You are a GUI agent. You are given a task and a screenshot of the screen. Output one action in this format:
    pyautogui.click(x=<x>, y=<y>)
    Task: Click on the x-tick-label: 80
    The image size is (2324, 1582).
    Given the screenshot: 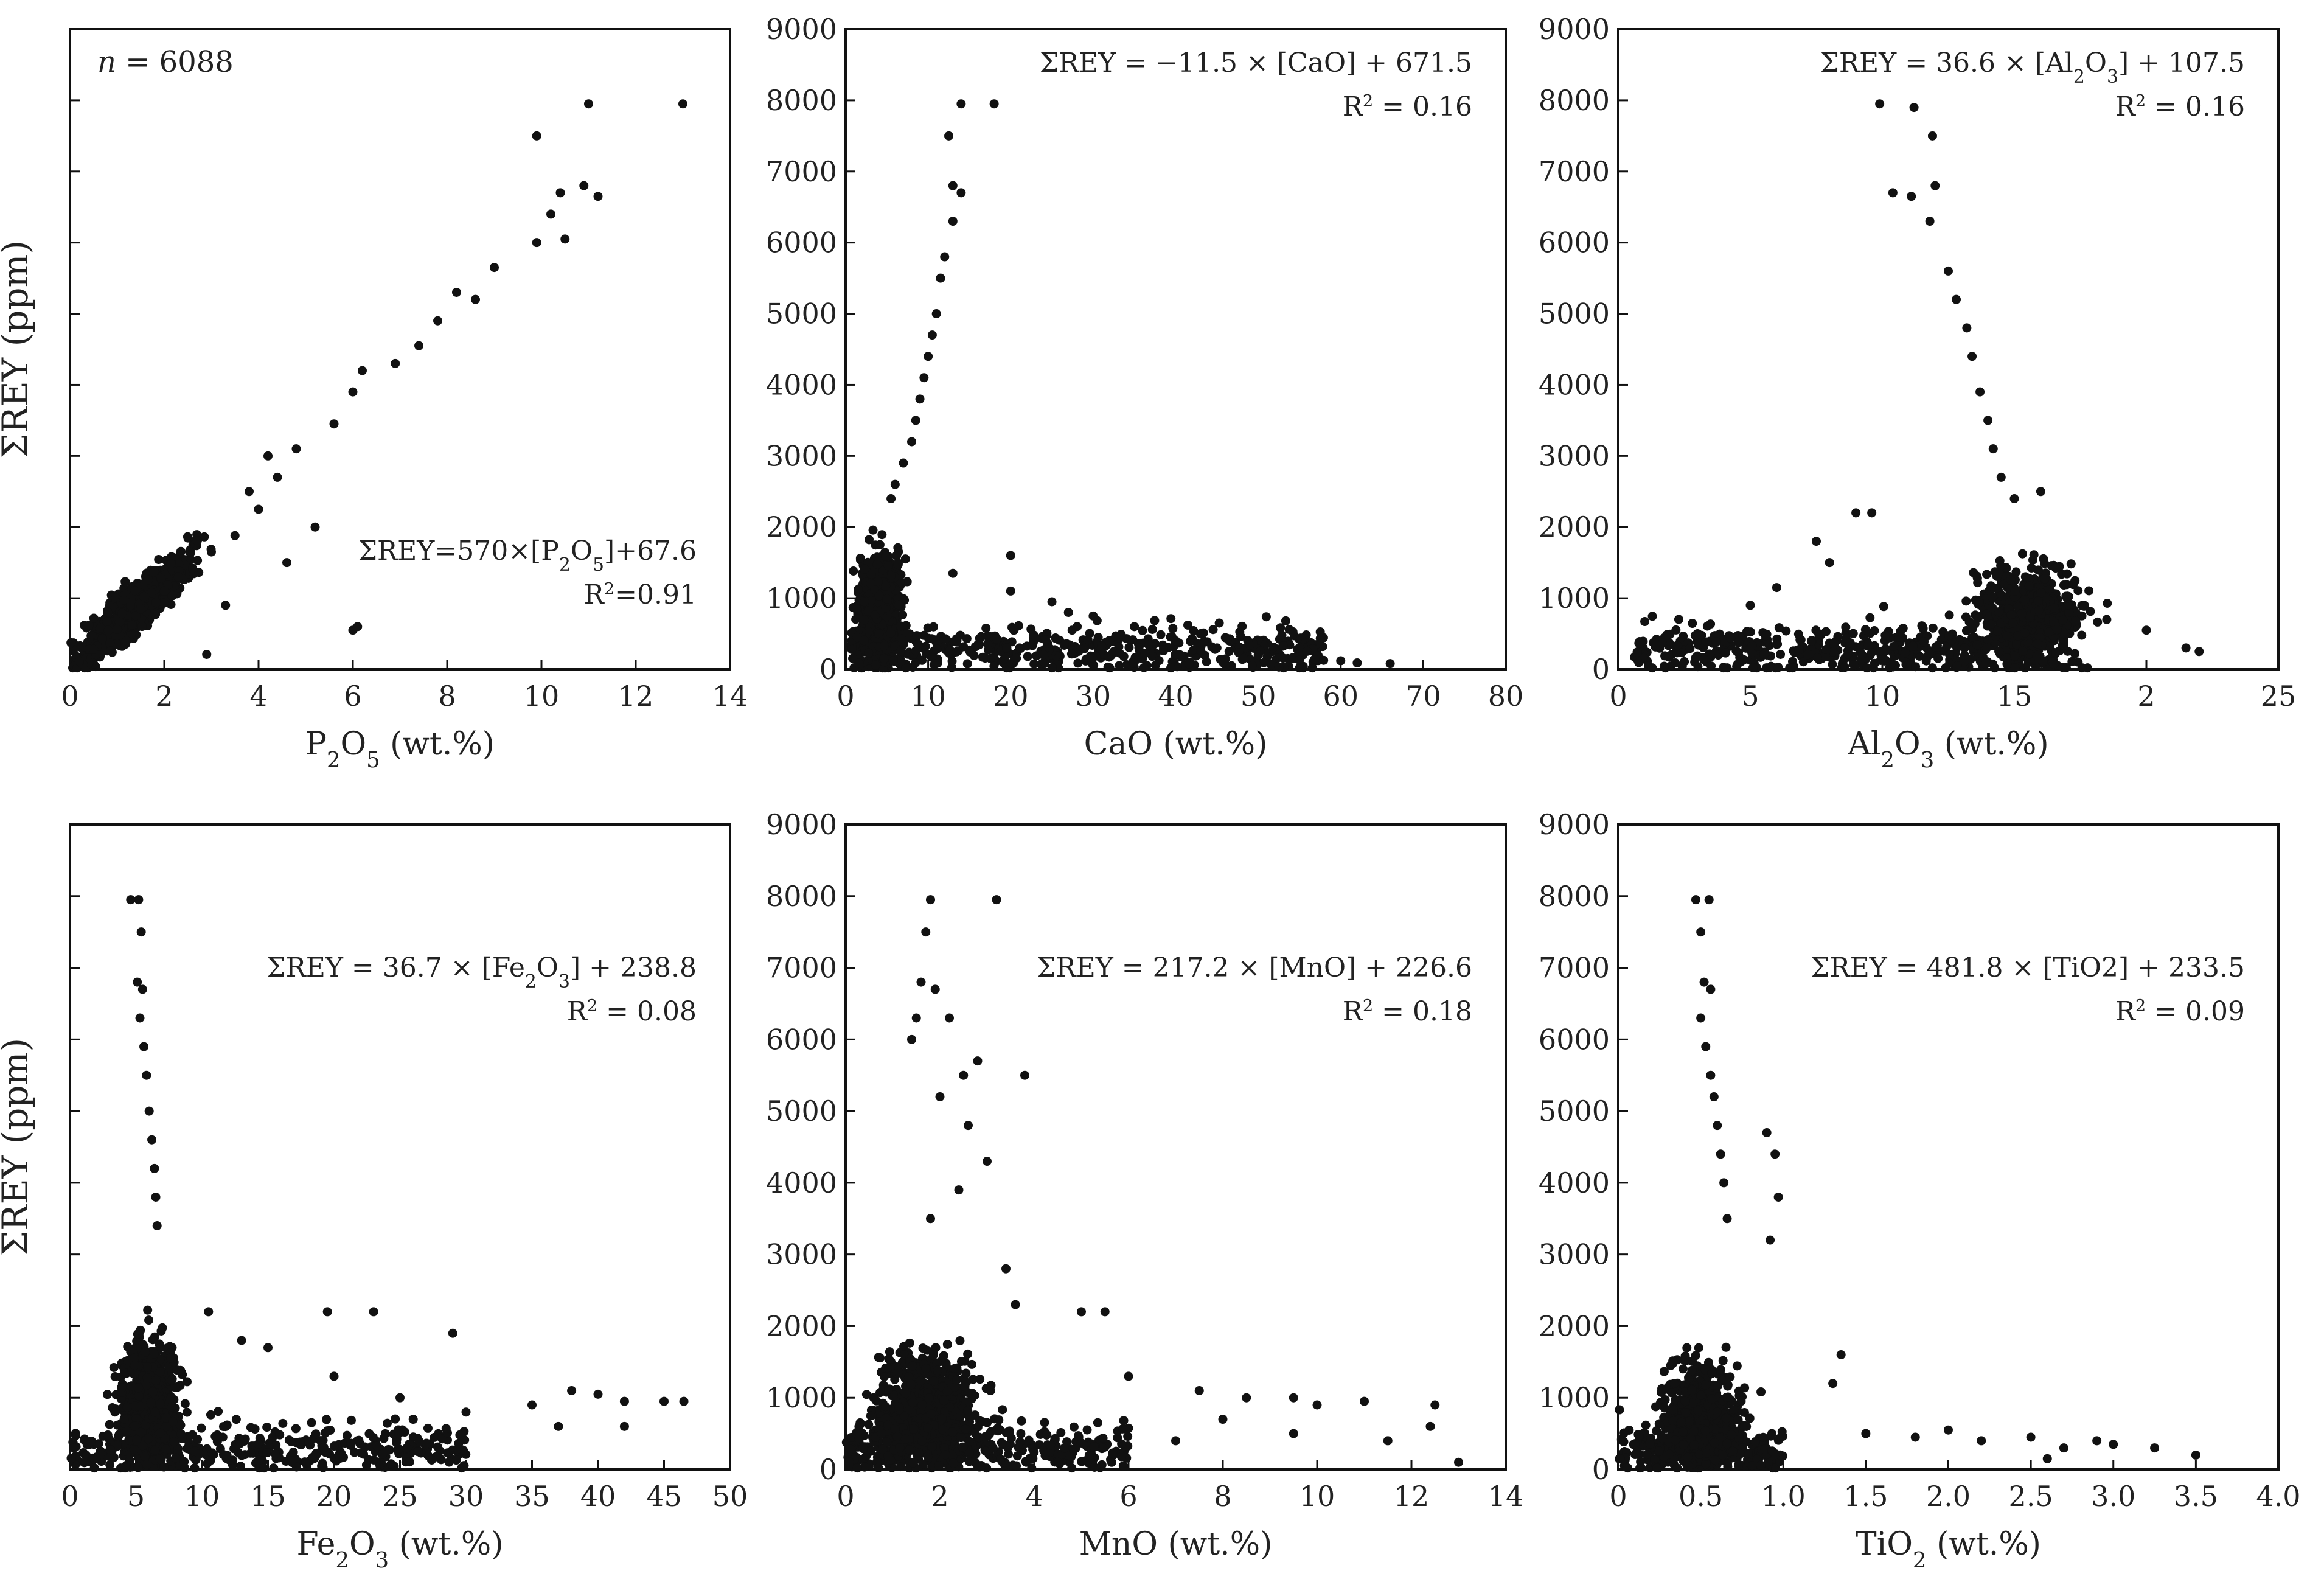 What is the action you would take?
    pyautogui.click(x=1506, y=696)
    